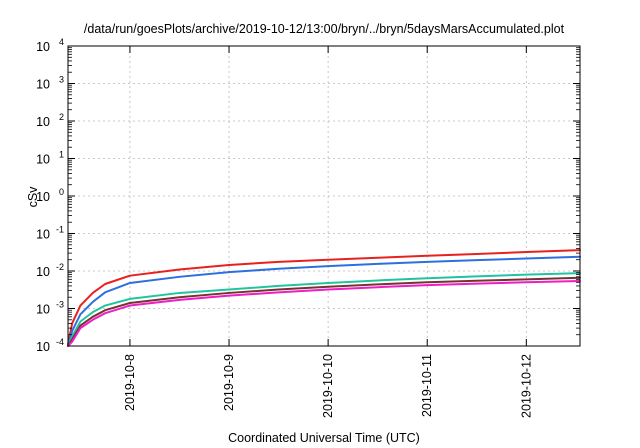 The height and width of the screenshot is (448, 640). Describe the element at coordinates (328, 386) in the screenshot. I see `x-tick-label: 2019-10-10` at that location.